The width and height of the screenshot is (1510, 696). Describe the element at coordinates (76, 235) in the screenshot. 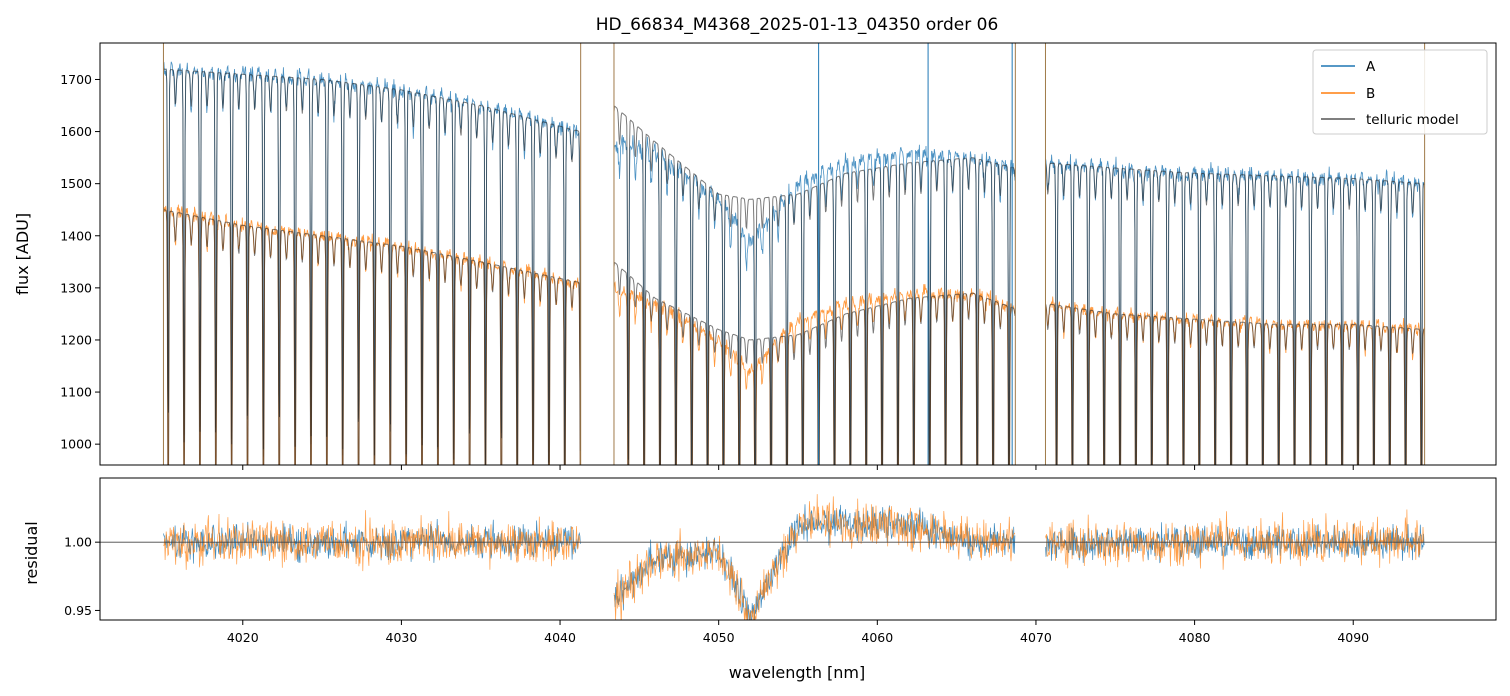

I see `flux-y-tick-label: 1400` at that location.